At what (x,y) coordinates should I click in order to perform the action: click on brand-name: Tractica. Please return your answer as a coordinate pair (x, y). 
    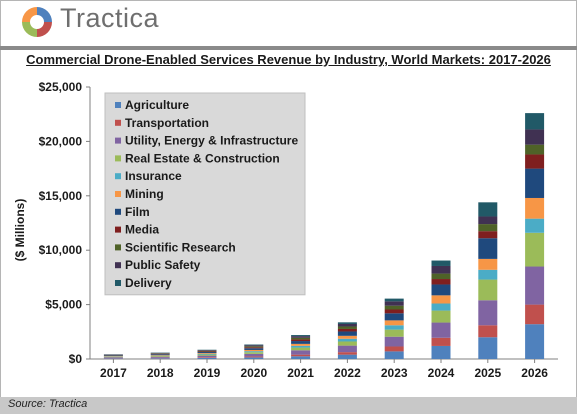
    Looking at the image, I should click on (110, 18).